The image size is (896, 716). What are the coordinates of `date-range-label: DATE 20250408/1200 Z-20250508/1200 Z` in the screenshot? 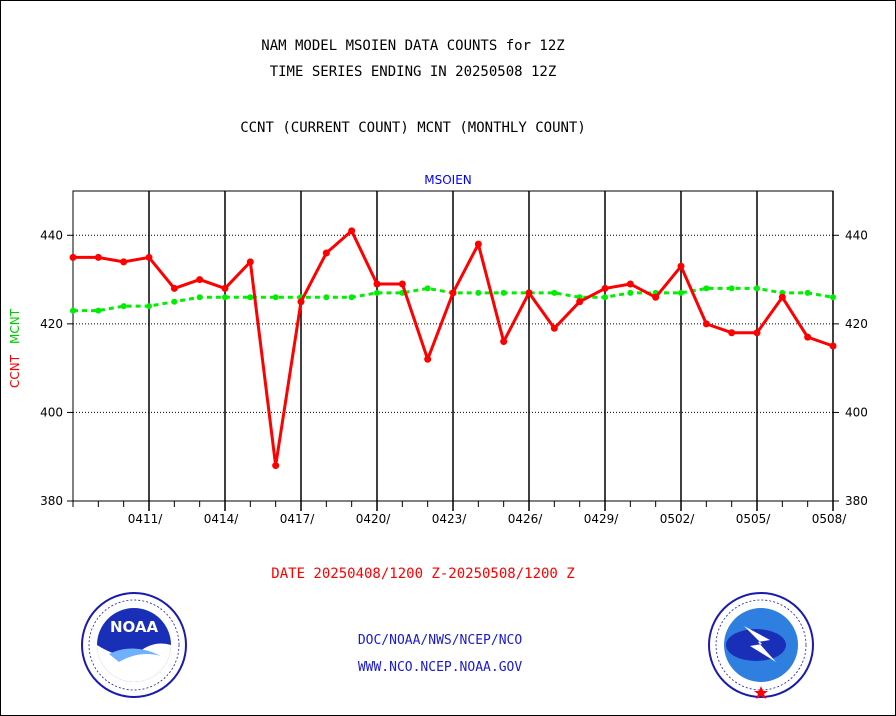 It's located at (423, 574).